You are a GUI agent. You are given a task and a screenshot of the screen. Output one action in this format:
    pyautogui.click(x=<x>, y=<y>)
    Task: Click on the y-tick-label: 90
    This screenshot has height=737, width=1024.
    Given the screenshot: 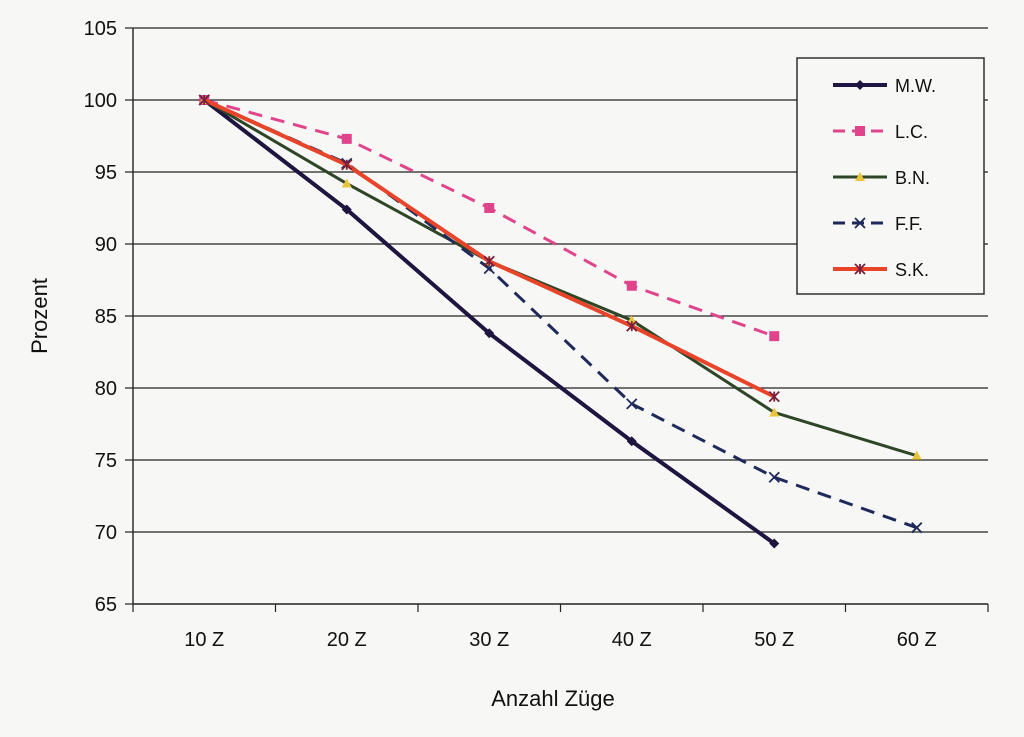 What is the action you would take?
    pyautogui.click(x=106, y=245)
    